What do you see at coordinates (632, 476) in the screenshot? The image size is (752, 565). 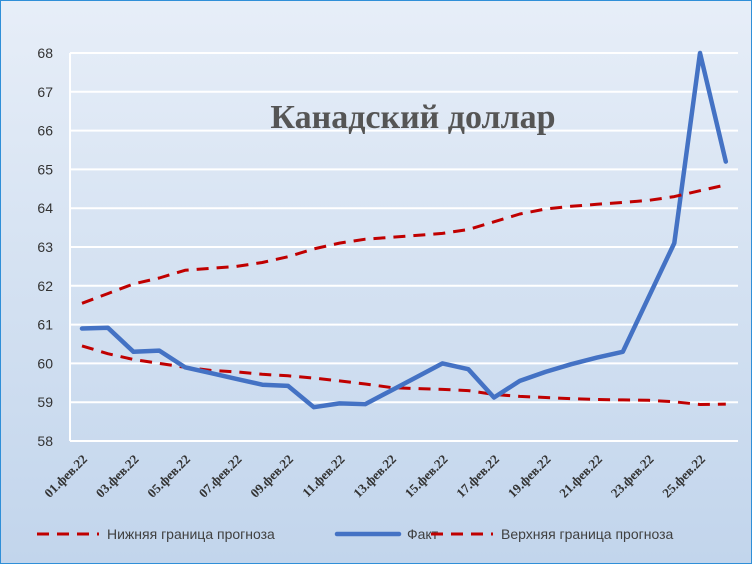 I see `x-tick-label: 23.фев.22` at bounding box center [632, 476].